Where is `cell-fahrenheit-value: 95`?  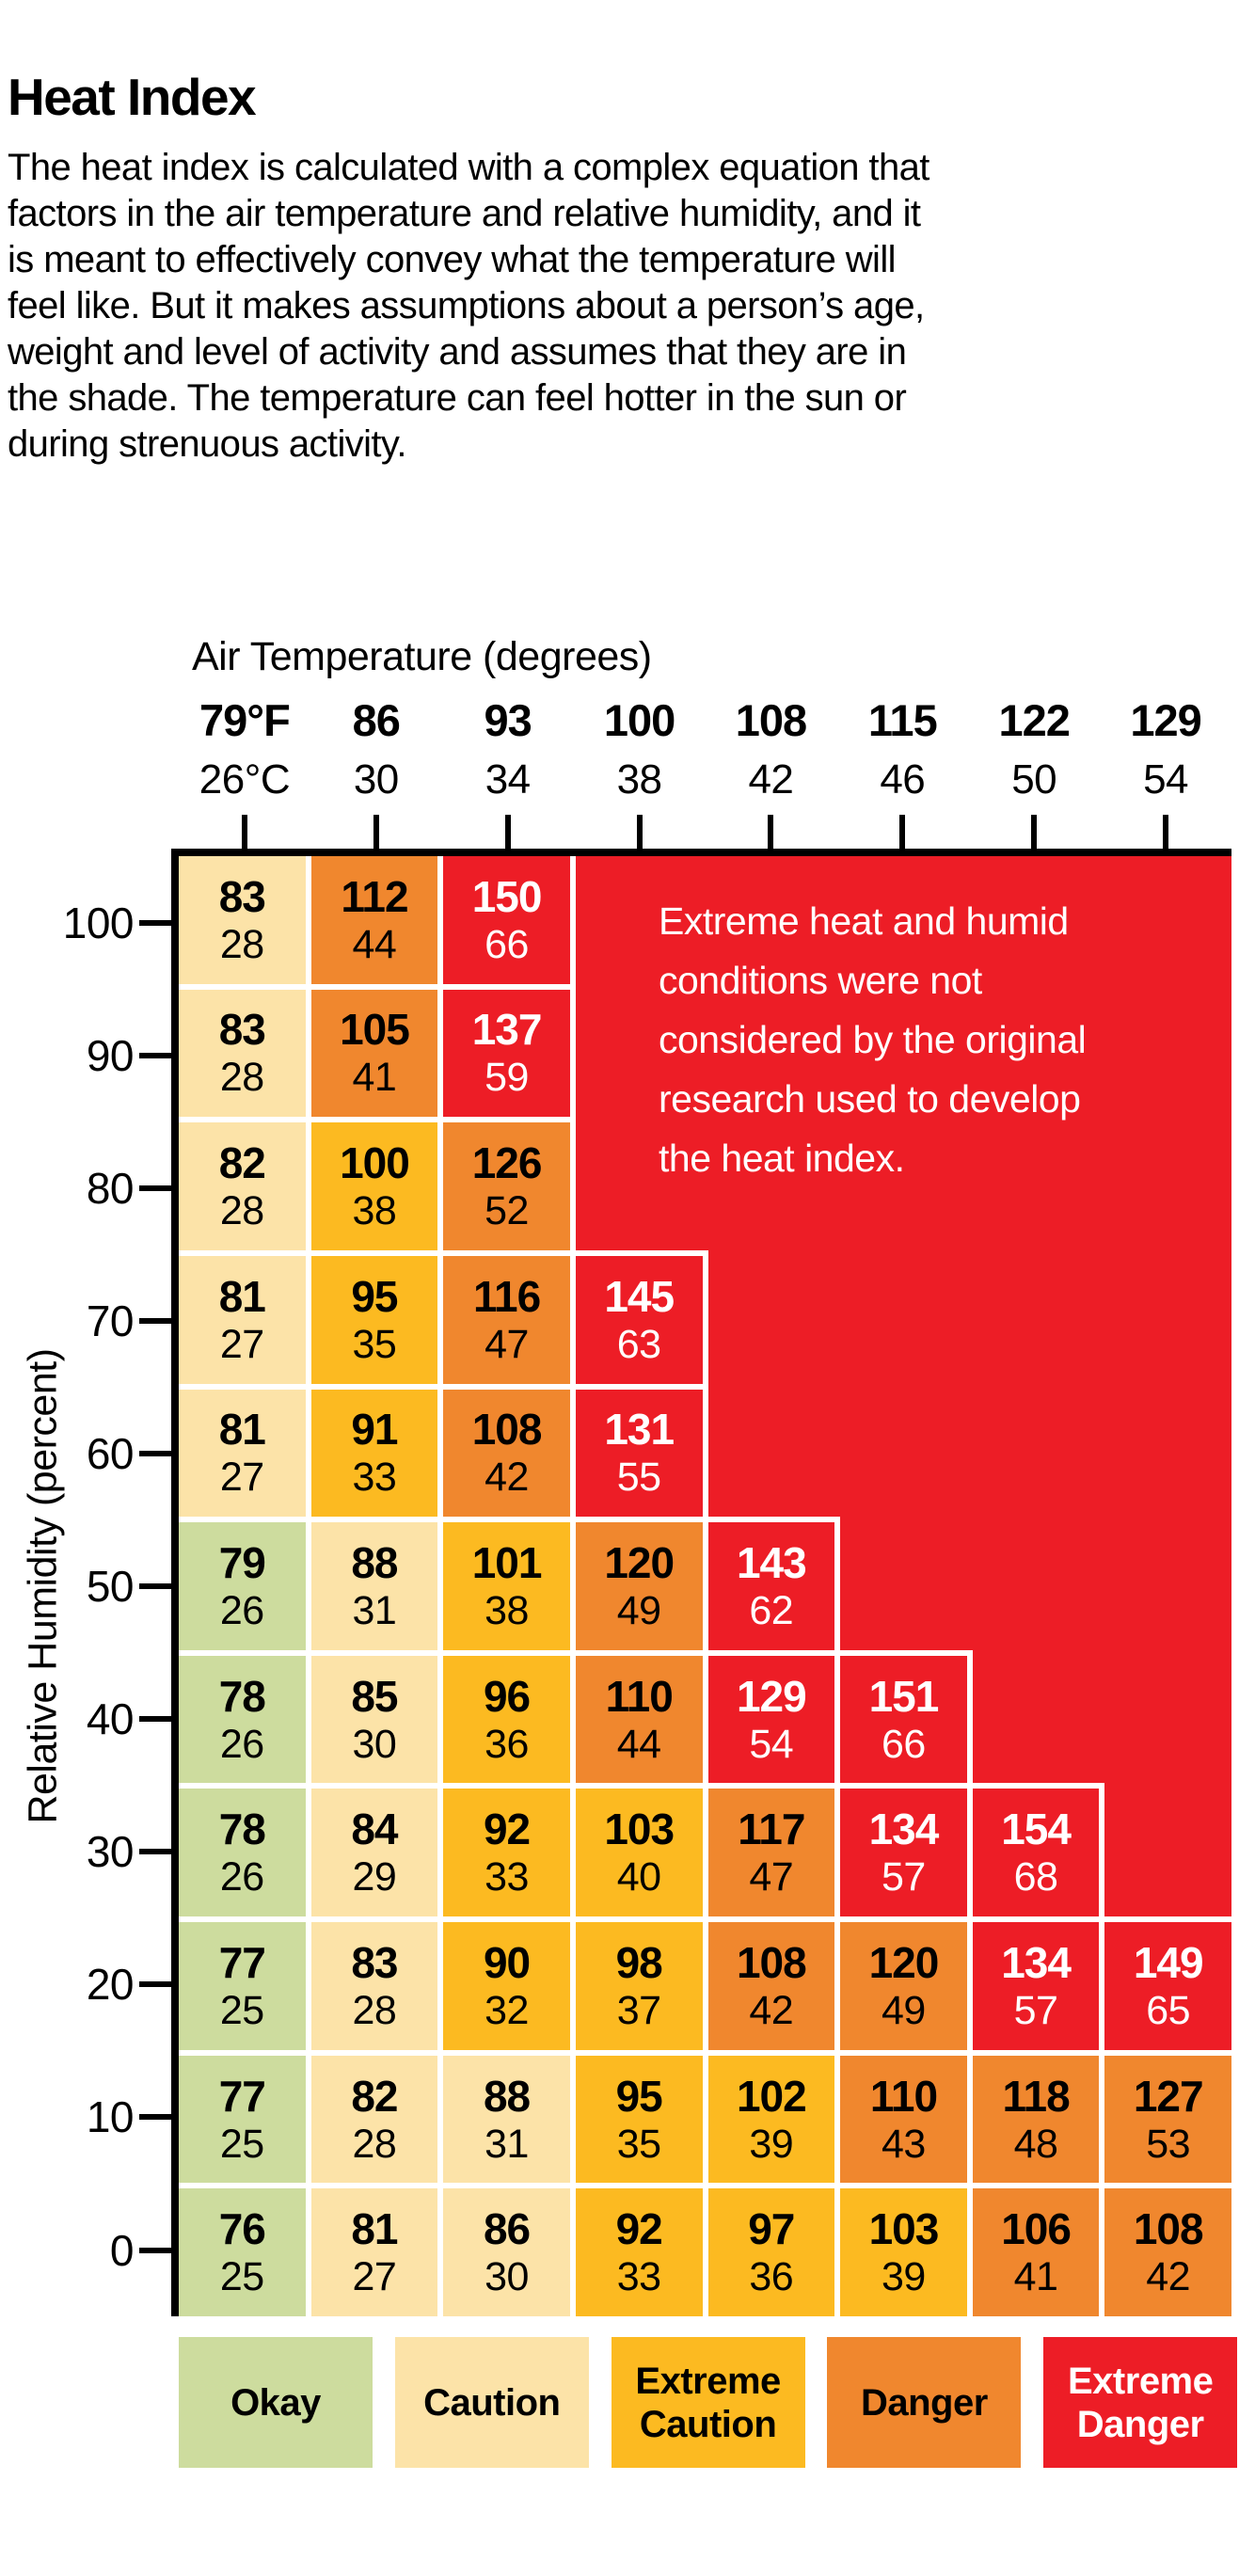 cell-fahrenheit-value: 95 is located at coordinates (639, 2096).